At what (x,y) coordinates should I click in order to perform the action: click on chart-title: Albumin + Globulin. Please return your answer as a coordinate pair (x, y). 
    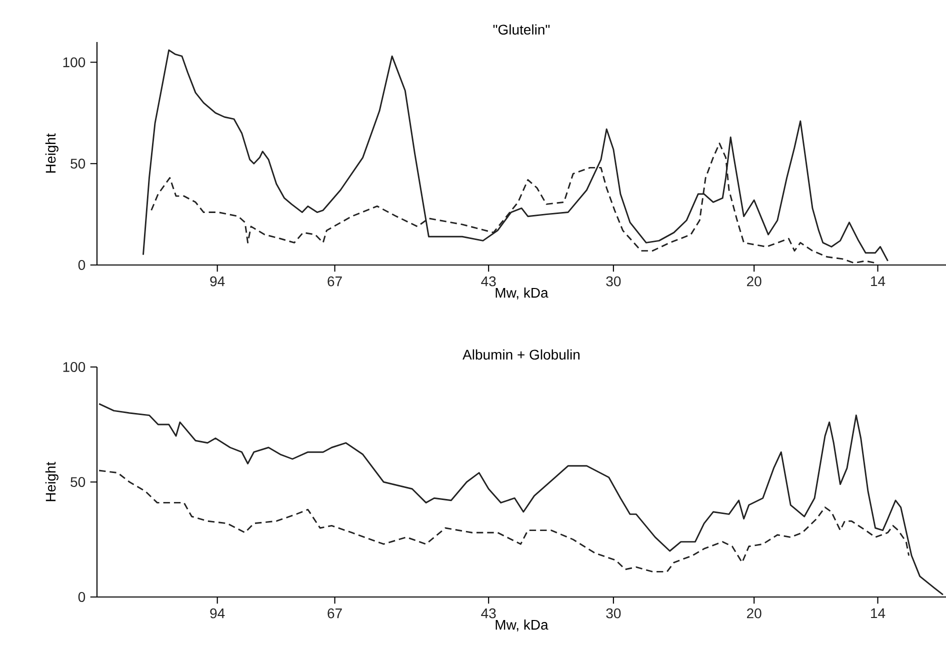
    Looking at the image, I should click on (521, 354).